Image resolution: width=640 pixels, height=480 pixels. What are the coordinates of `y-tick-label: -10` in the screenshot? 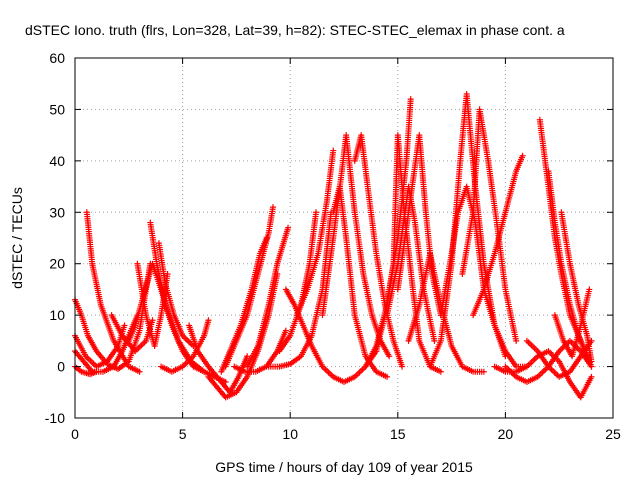 It's located at (55, 418).